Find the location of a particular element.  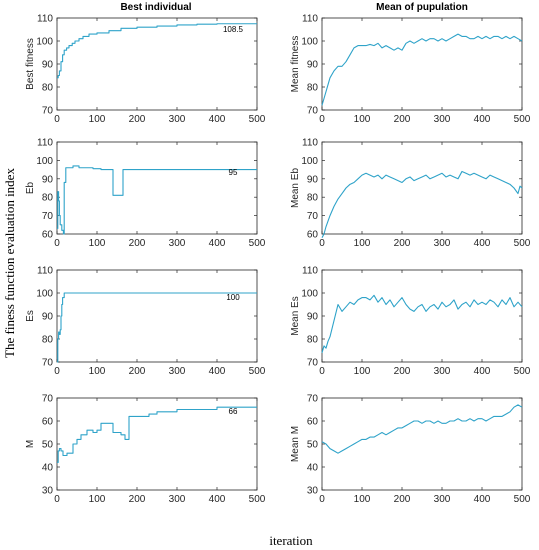

axis-y-label: Mean M is located at coordinates (295, 444).